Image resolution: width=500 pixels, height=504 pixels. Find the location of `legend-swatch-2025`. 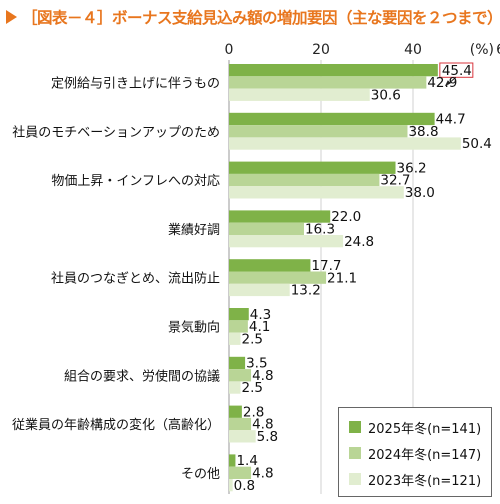

legend-swatch-2025 is located at coordinates (355, 427).